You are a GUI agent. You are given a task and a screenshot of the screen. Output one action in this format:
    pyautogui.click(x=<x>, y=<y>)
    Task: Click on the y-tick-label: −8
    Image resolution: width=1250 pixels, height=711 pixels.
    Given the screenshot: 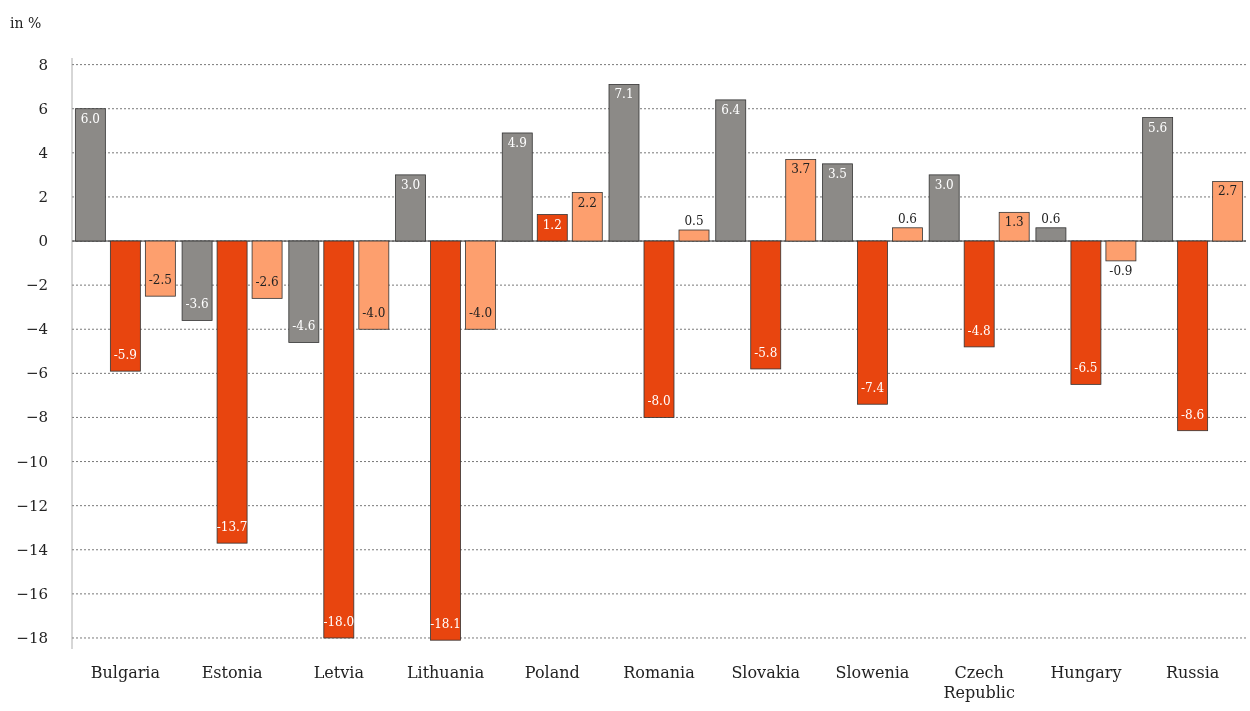 What is the action you would take?
    pyautogui.click(x=36, y=417)
    